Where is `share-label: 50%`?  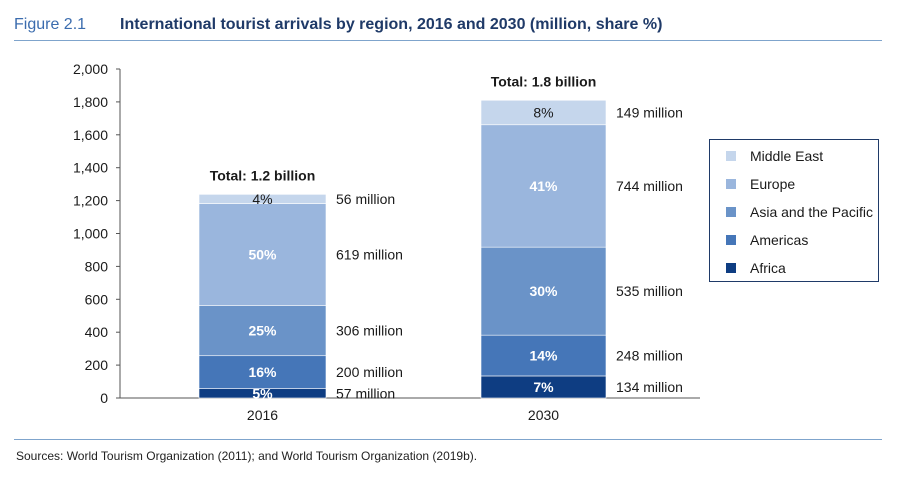 share-label: 50% is located at coordinates (262, 254).